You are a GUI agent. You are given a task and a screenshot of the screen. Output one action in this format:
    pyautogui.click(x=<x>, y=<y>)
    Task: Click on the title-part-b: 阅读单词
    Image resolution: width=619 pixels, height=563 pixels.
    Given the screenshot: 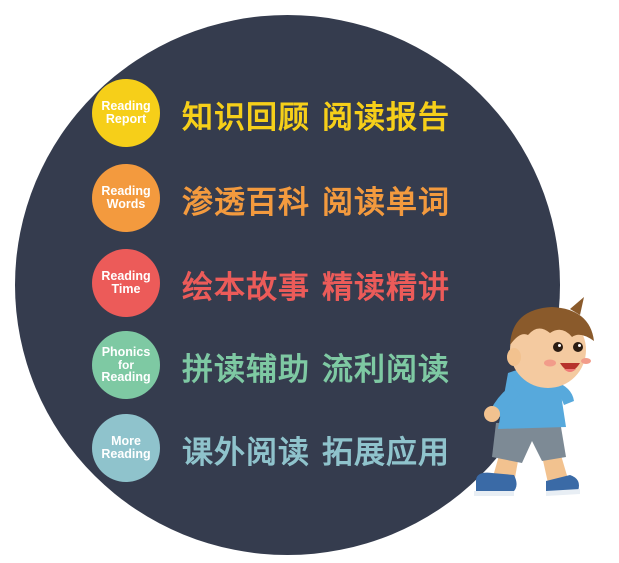 What is the action you would take?
    pyautogui.click(x=386, y=203)
    